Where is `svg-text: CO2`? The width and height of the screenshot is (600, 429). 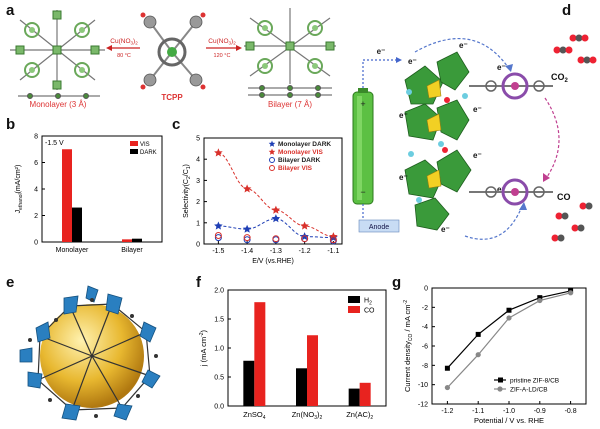 svg-text: CO2 is located at coordinates (560, 78).